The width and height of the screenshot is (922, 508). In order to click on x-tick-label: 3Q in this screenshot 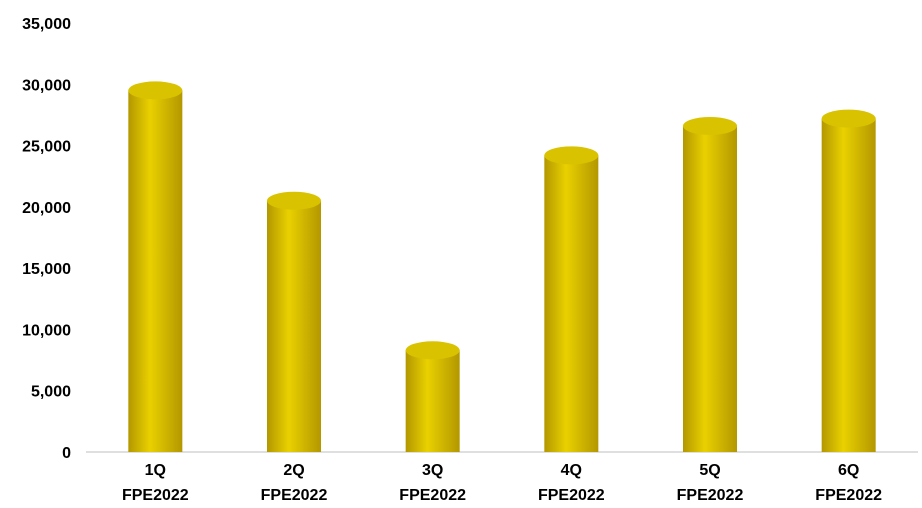, I will do `click(432, 470)`.